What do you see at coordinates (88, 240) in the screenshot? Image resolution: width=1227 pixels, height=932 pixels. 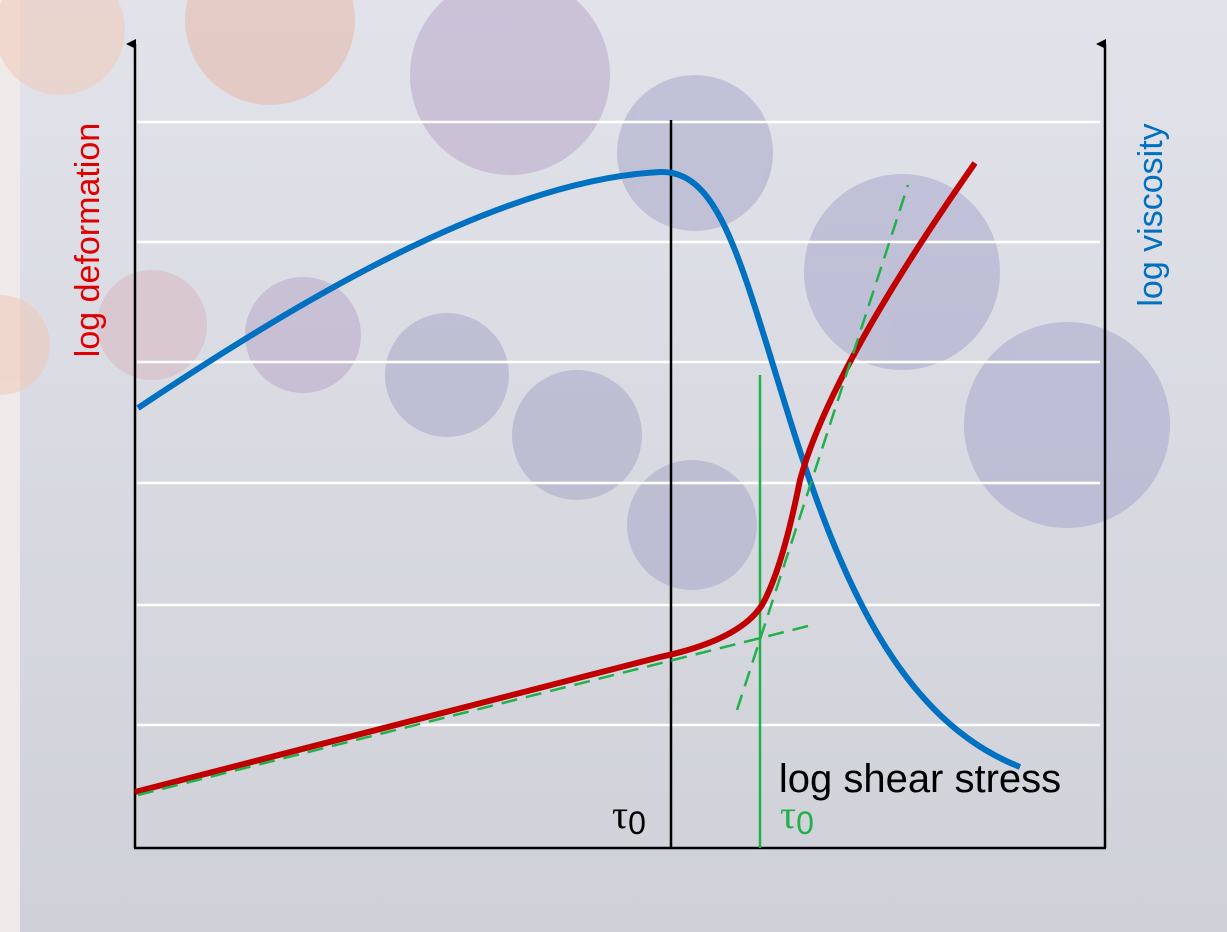 I see `y-left-label: log deformation` at bounding box center [88, 240].